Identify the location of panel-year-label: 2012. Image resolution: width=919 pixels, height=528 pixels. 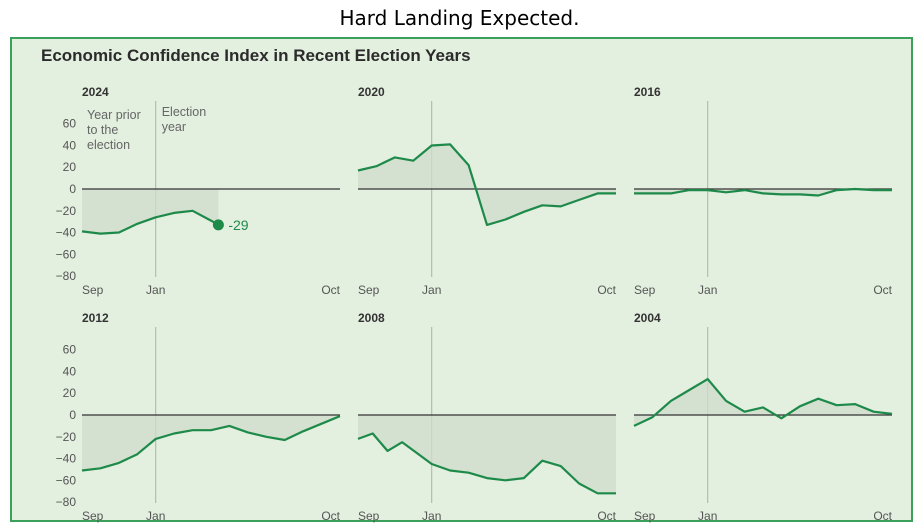
(95, 318).